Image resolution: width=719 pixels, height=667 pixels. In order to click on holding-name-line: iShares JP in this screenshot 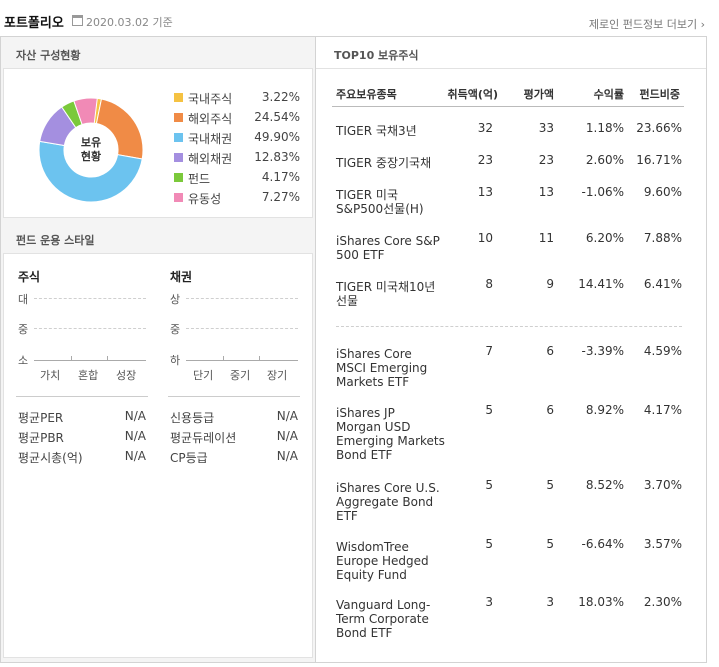, I will do `click(365, 413)`.